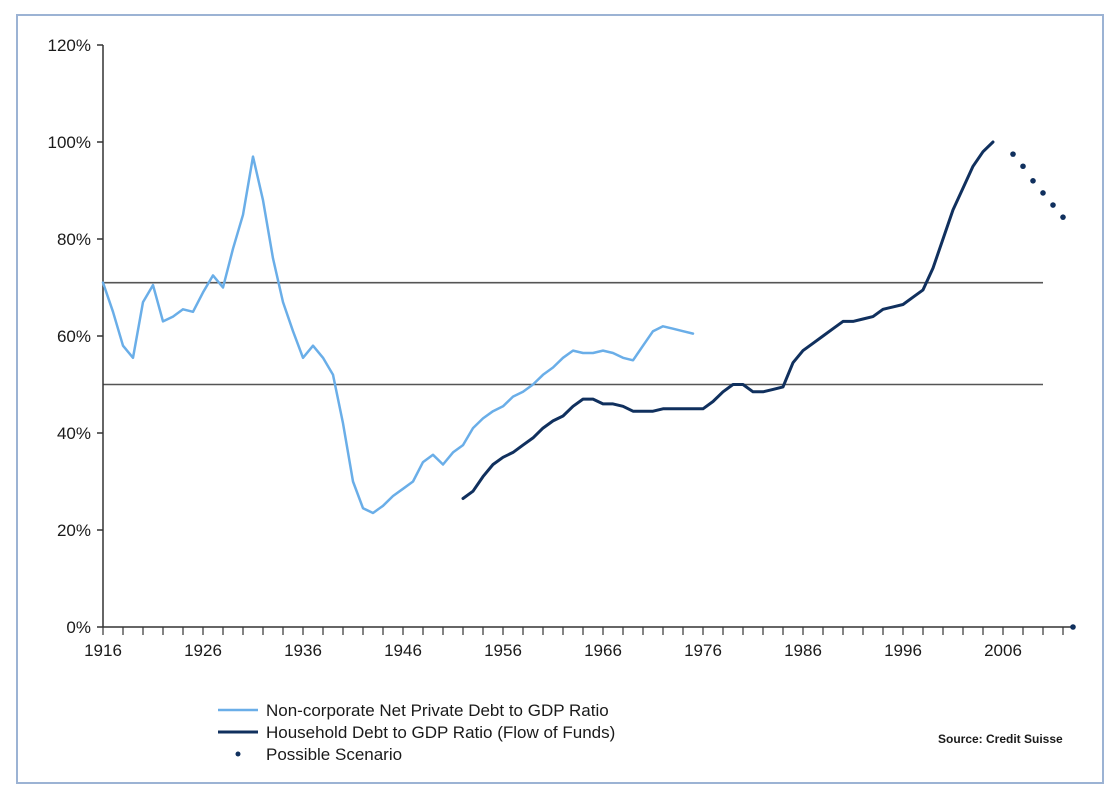  I want to click on x-tick-label-1976: 1976, so click(703, 650).